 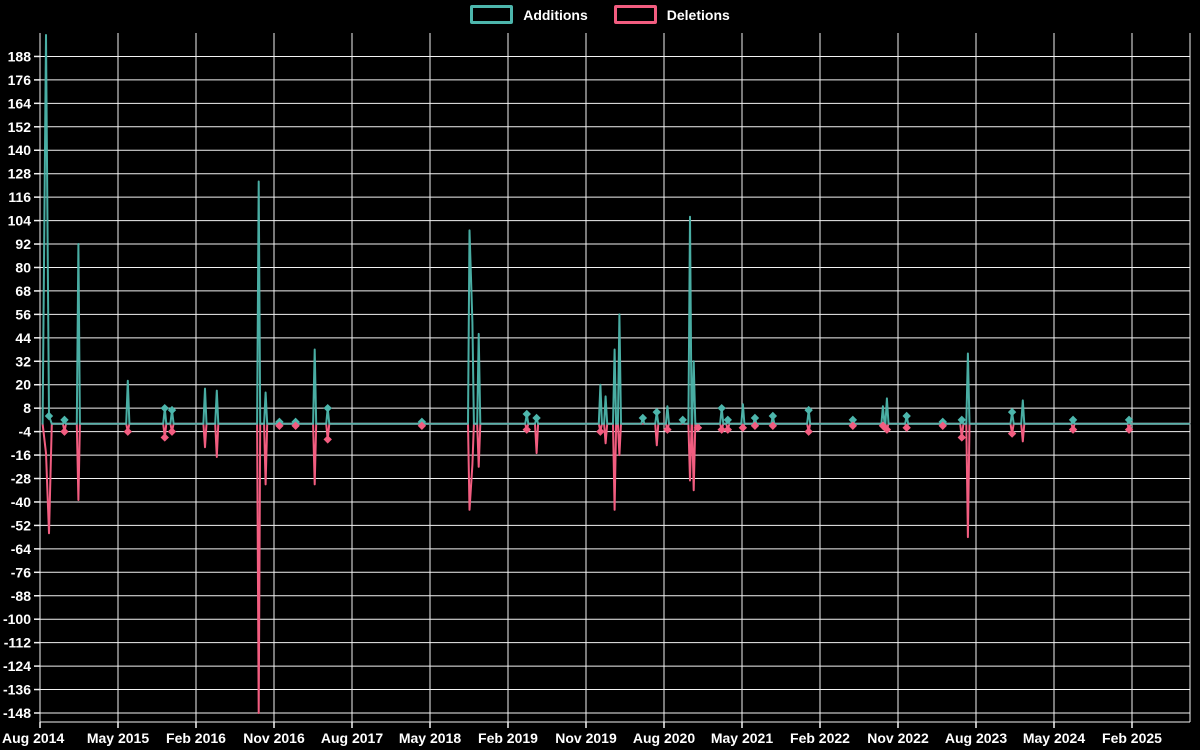 What do you see at coordinates (17, 666) in the screenshot?
I see `svg-text: -124` at bounding box center [17, 666].